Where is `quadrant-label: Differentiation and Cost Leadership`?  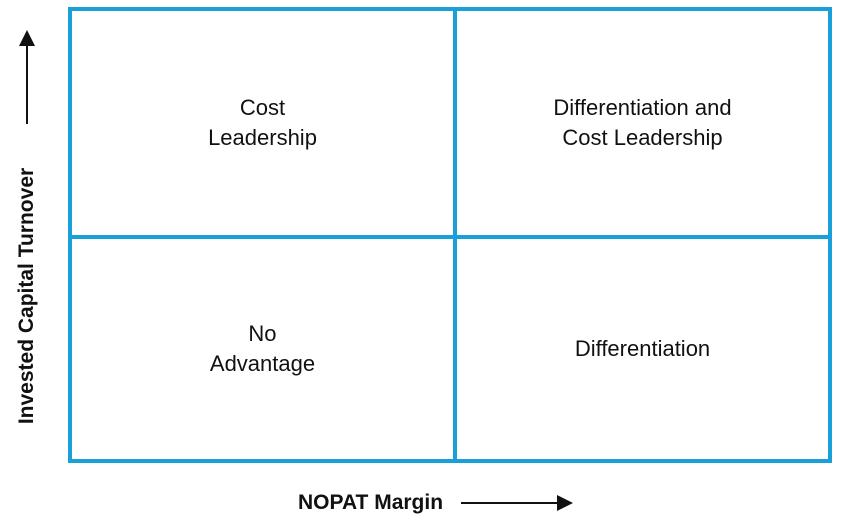 quadrant-label: Differentiation and Cost Leadership is located at coordinates (642, 122).